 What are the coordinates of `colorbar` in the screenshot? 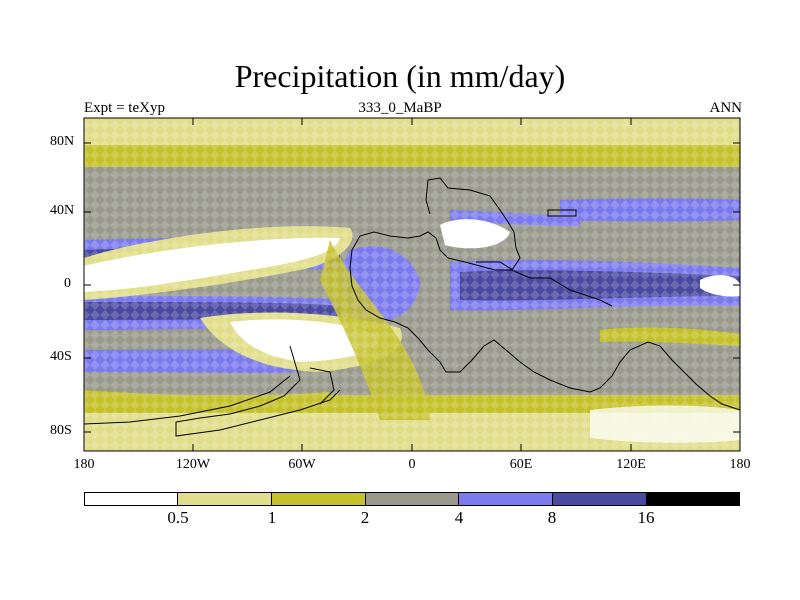 It's located at (412, 499).